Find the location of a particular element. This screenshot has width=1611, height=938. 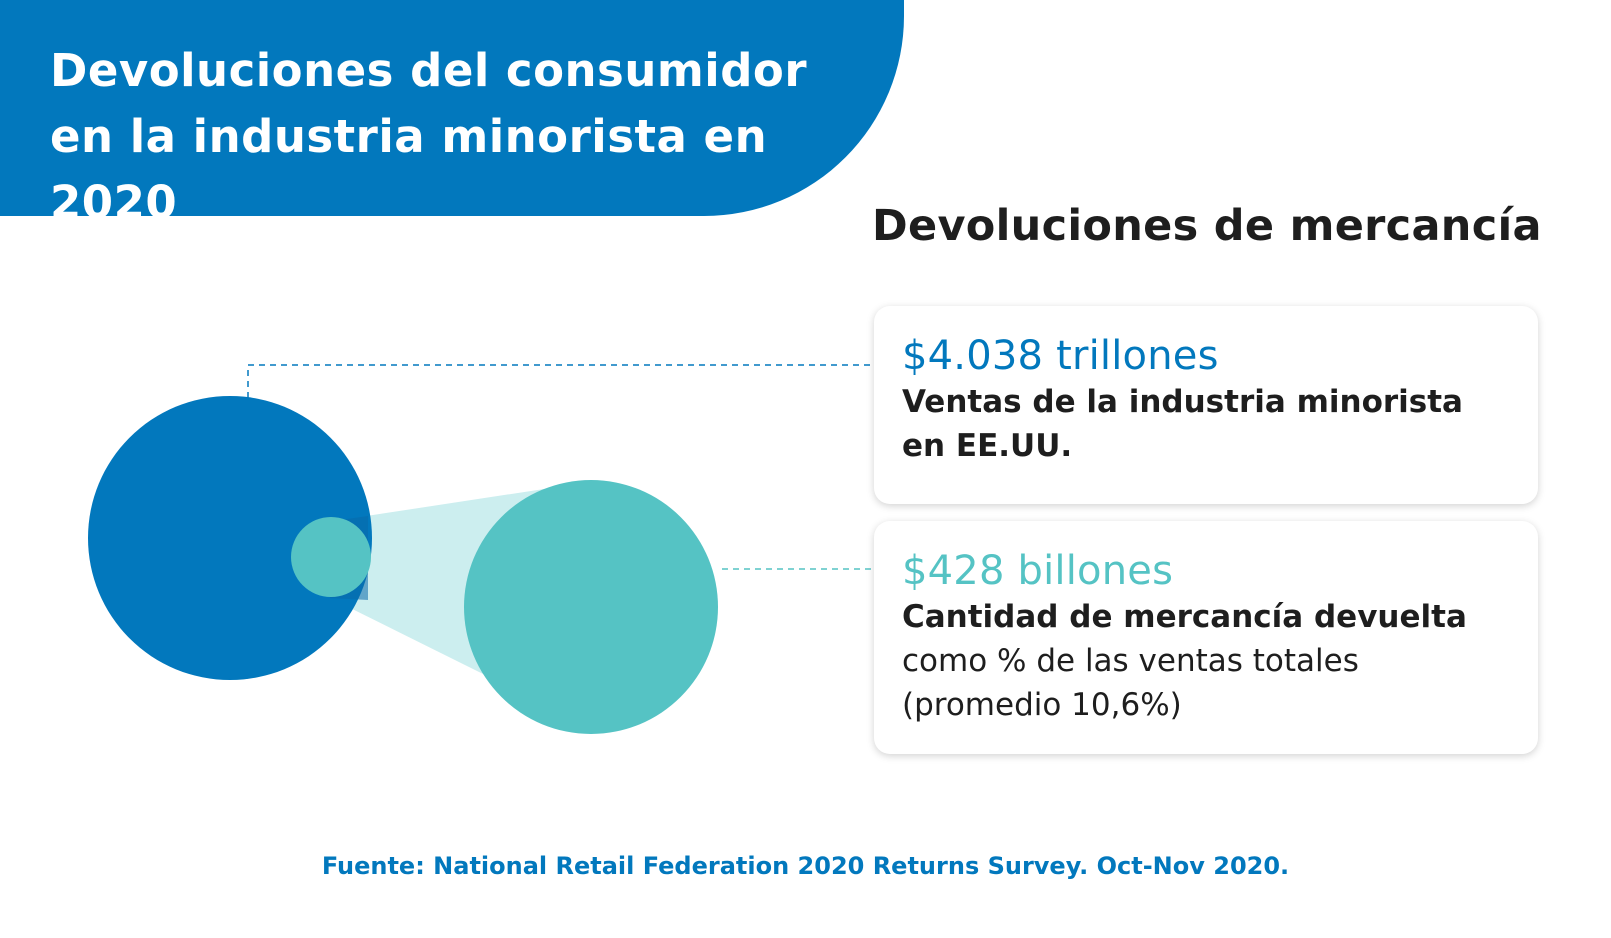

header-banner is located at coordinates (452, 108).